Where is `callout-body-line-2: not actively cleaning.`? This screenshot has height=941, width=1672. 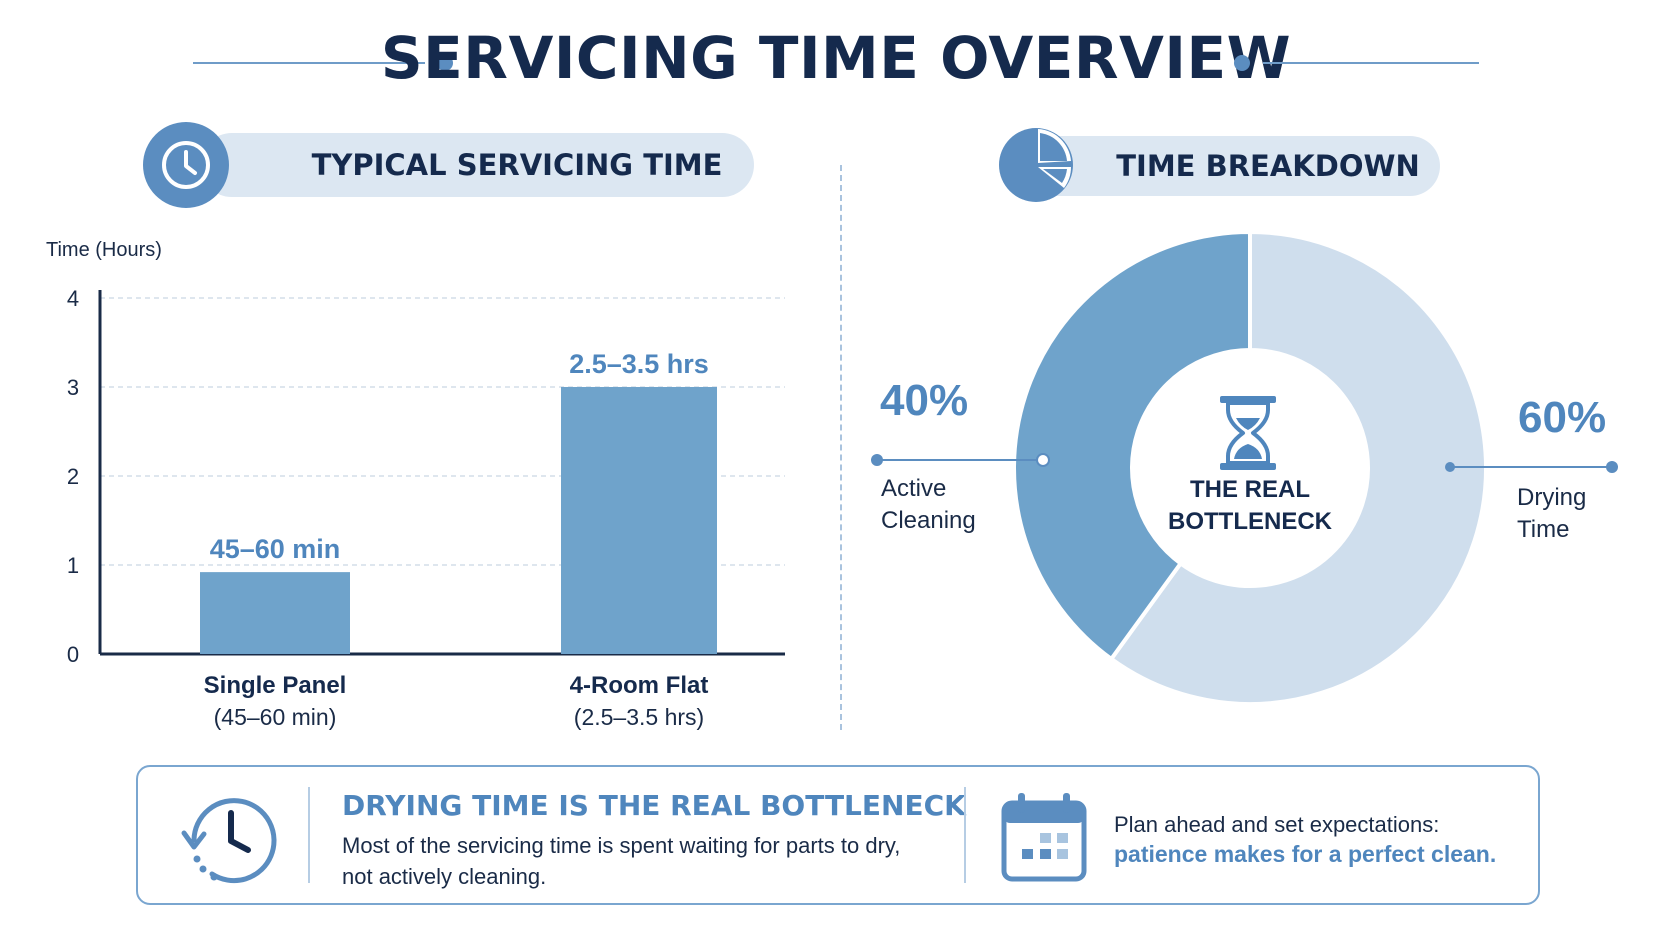
callout-body-line-2: not actively cleaning. is located at coordinates (444, 876).